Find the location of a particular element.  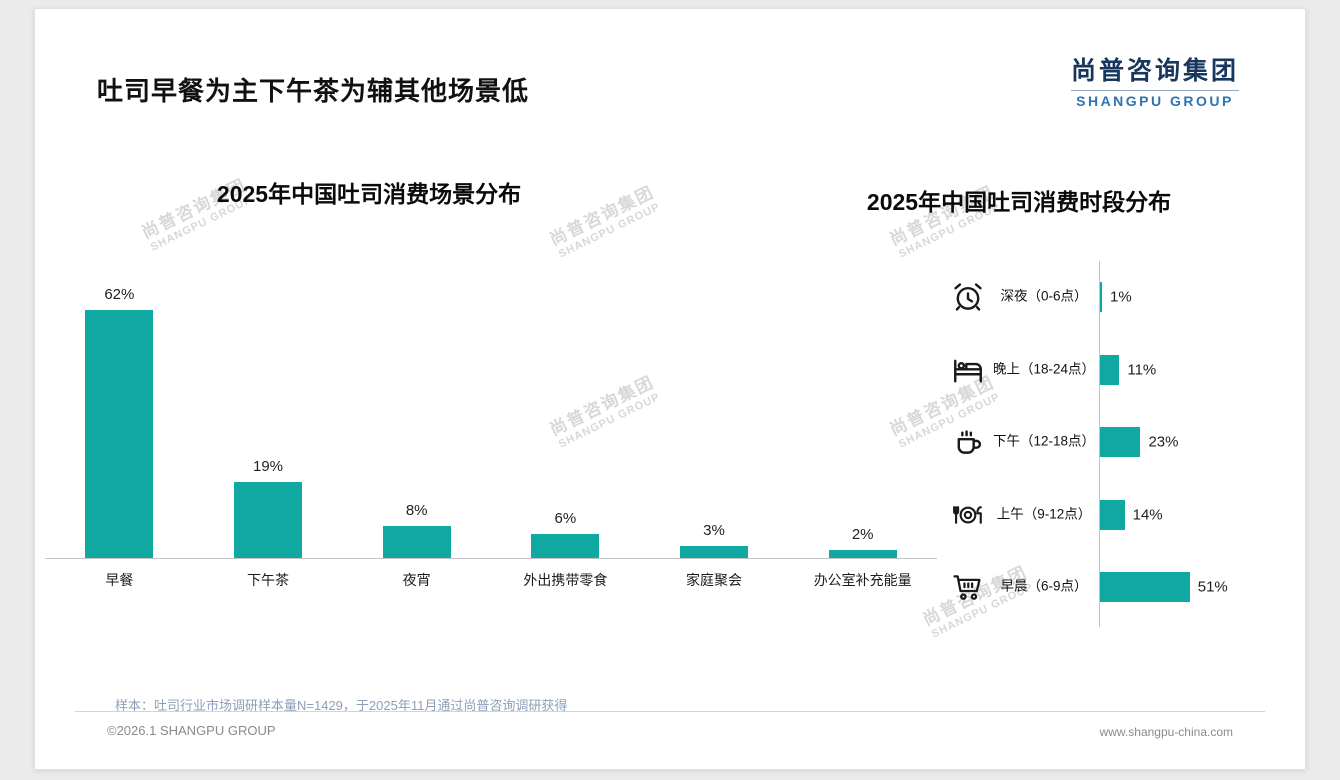

bar-value-label: 6% is located at coordinates (565, 518).